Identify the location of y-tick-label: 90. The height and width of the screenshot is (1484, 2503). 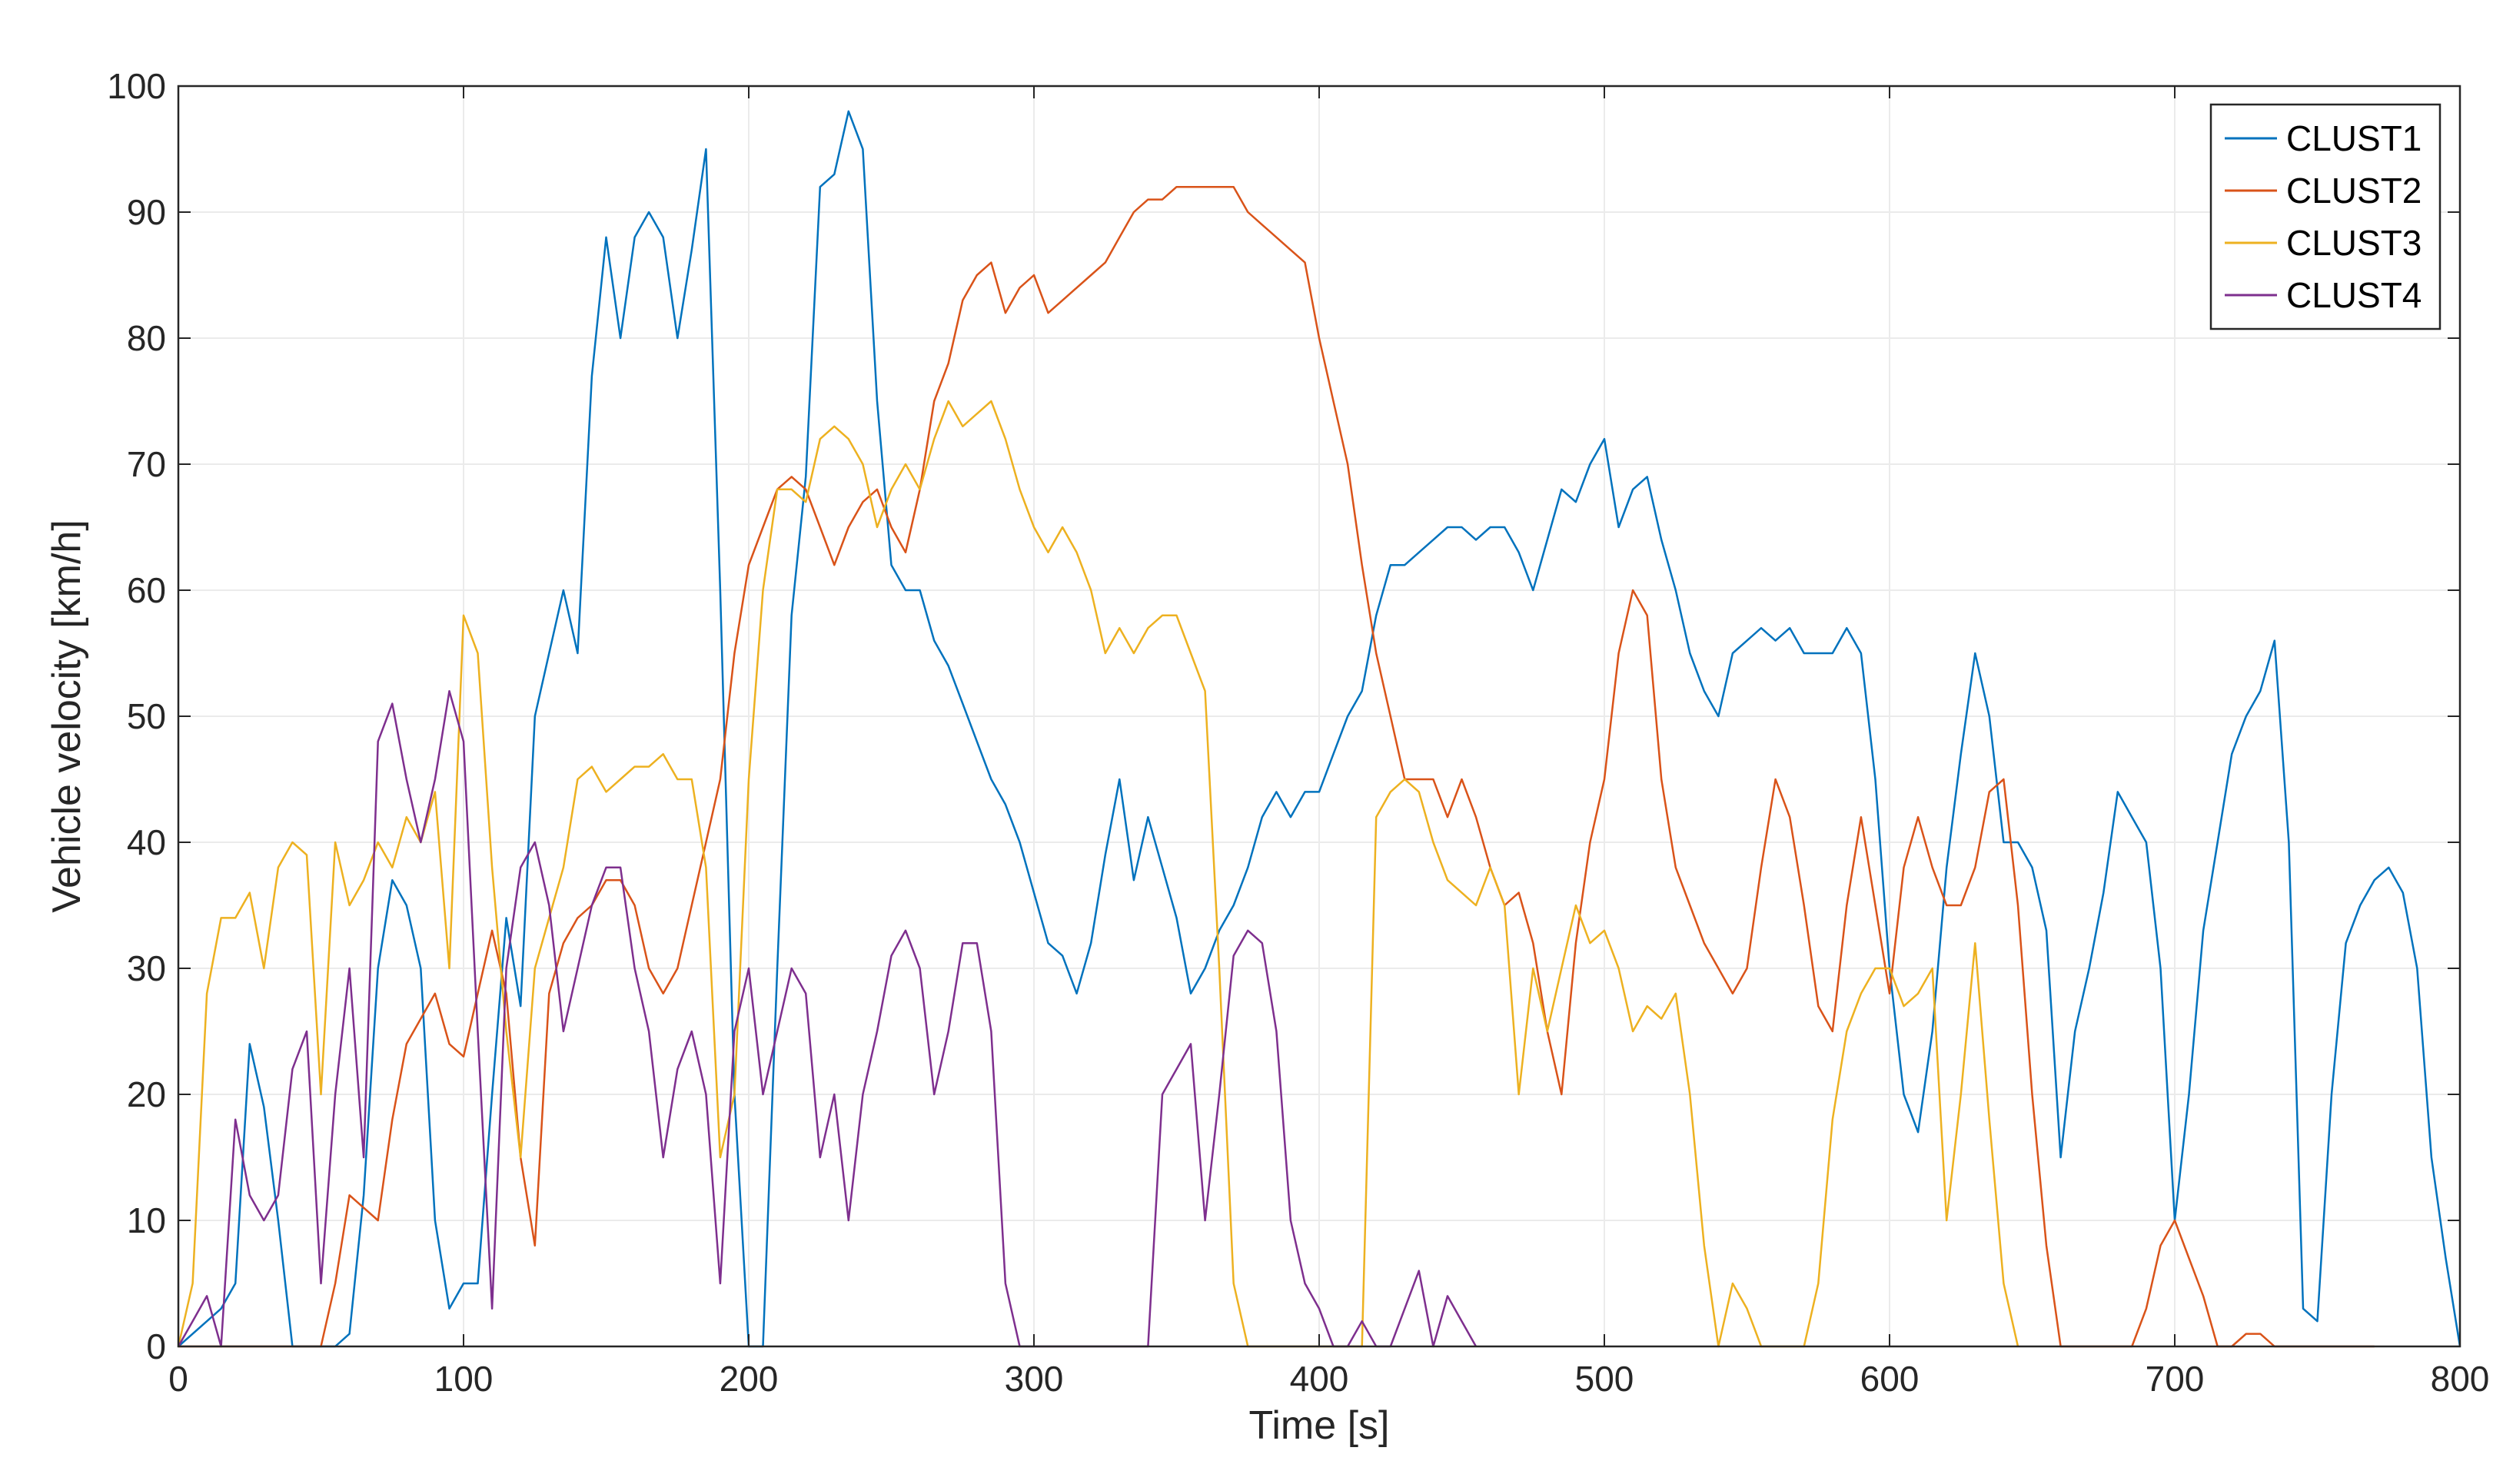
(147, 212).